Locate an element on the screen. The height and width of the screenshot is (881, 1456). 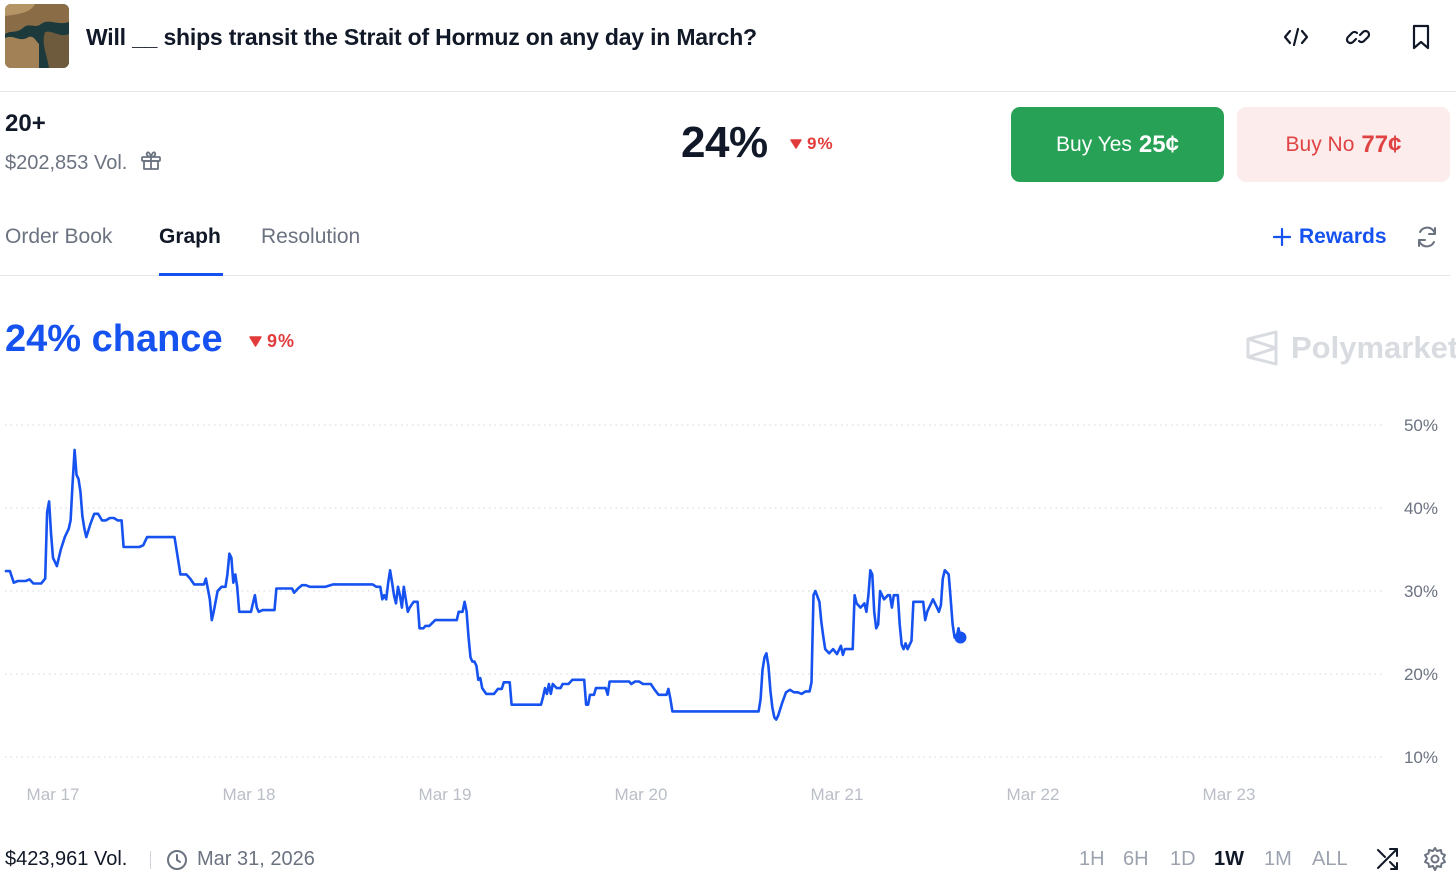
clock-icon is located at coordinates (177, 859).